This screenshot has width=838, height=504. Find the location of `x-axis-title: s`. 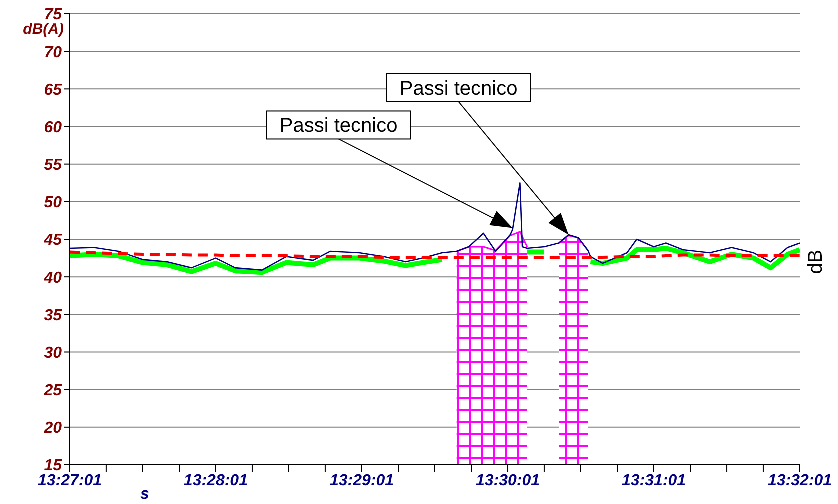

x-axis-title: s is located at coordinates (145, 494).